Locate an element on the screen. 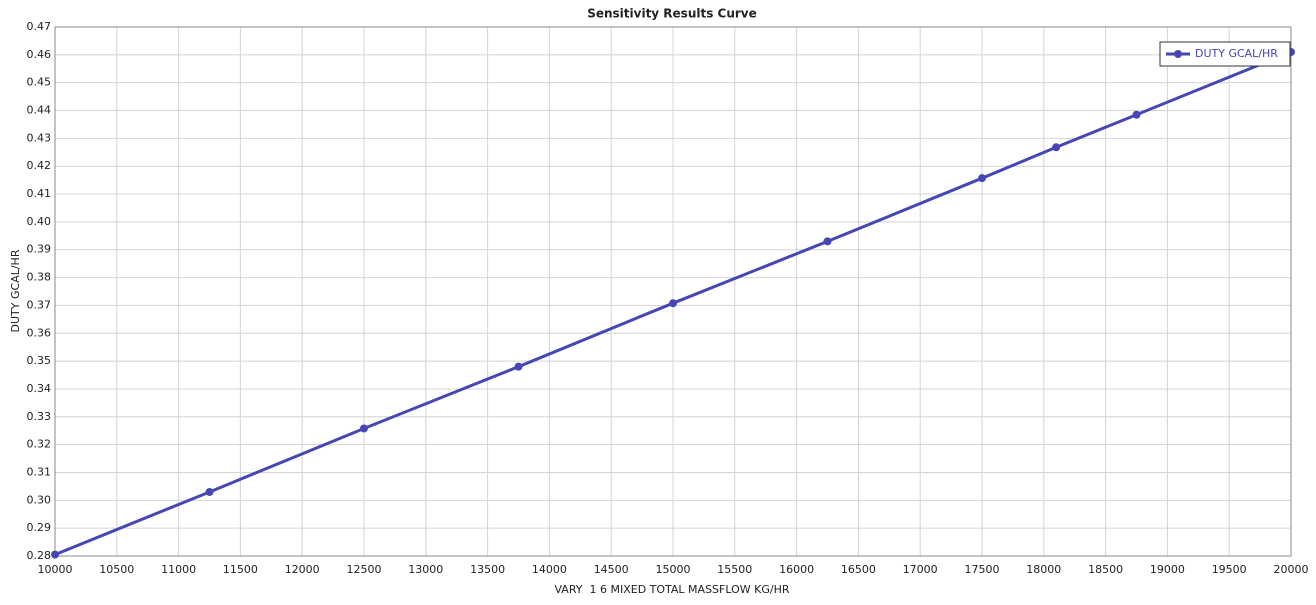  x-tick-label: 15000 is located at coordinates (673, 569).